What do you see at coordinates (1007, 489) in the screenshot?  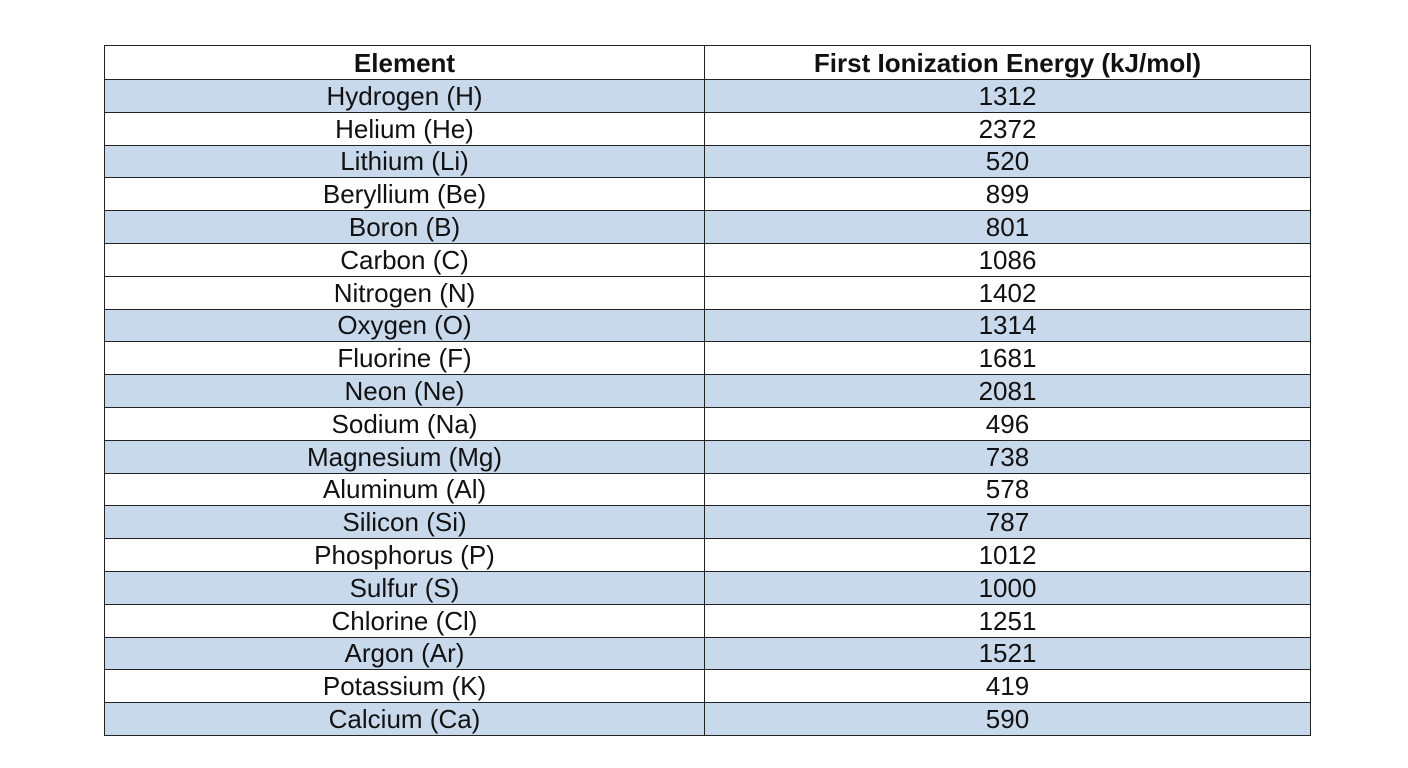 I see `cell: 578` at bounding box center [1007, 489].